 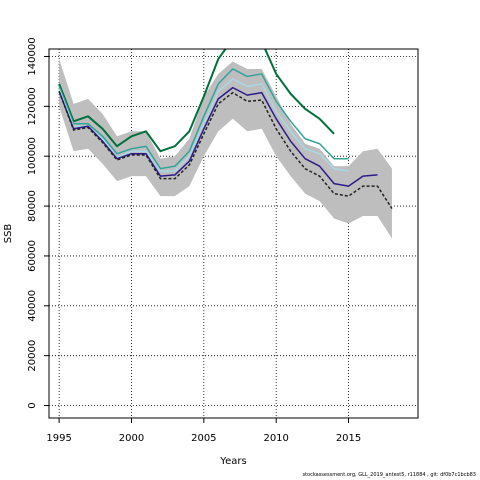 What do you see at coordinates (348, 438) in the screenshot?
I see `x-tick-label: 2015` at bounding box center [348, 438].